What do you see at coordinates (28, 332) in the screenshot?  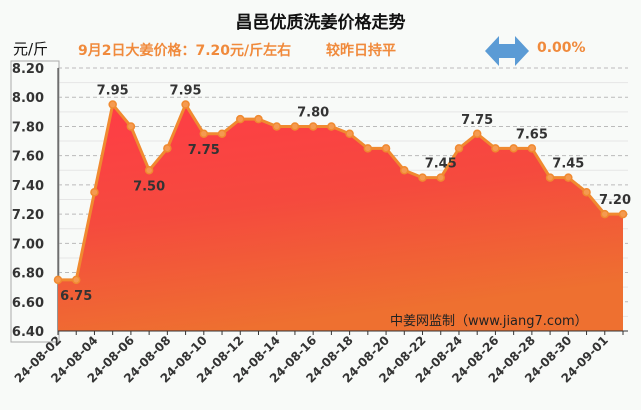 I see `y-tick-label: 6.40` at bounding box center [28, 332].